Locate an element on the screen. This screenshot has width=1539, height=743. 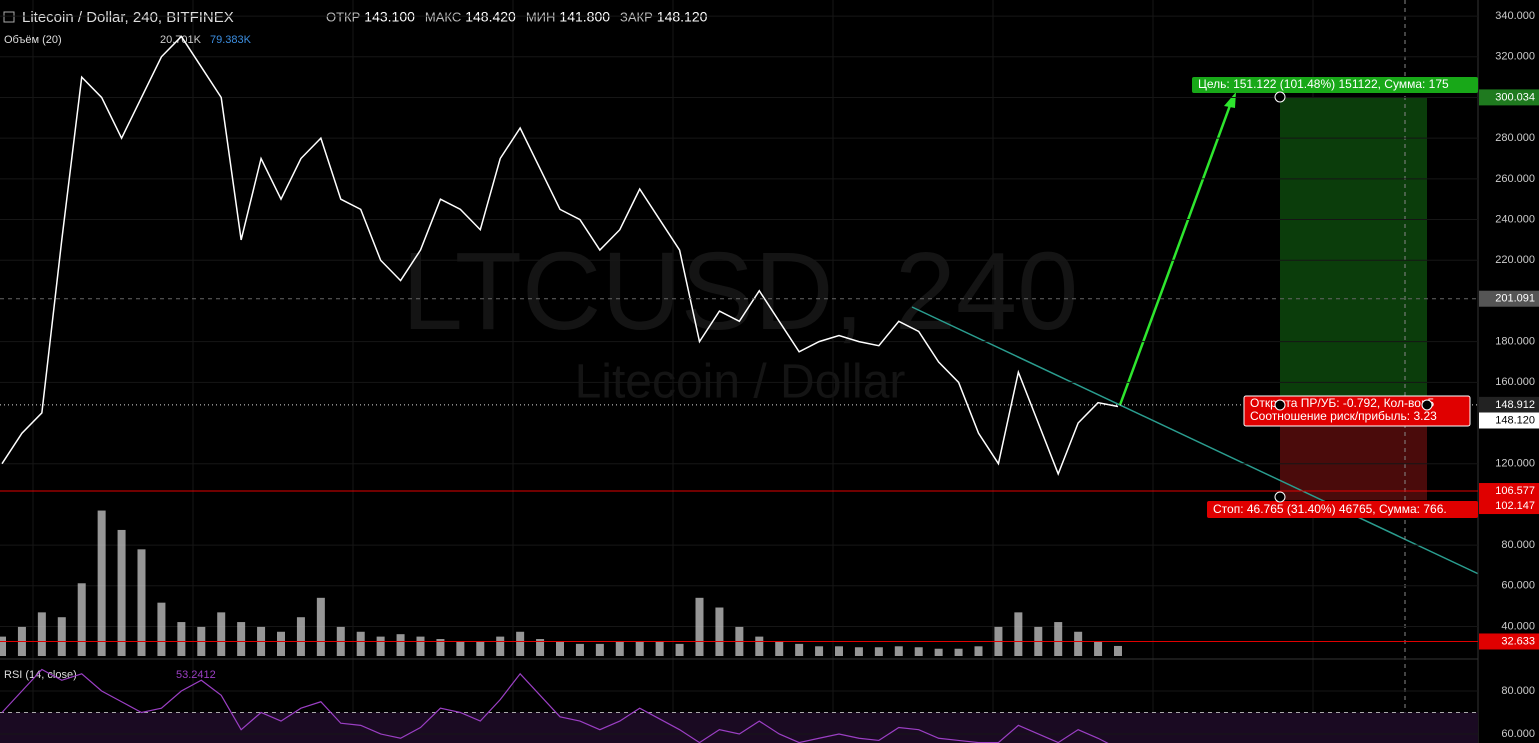
ohlc-label: МИН is located at coordinates (541, 16).